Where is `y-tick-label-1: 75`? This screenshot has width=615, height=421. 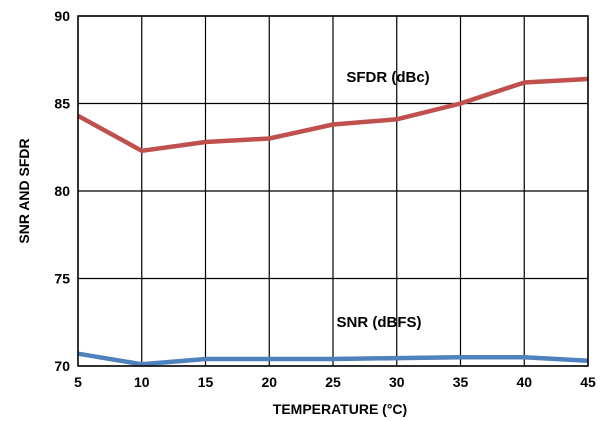 y-tick-label-1: 75 is located at coordinates (62, 279).